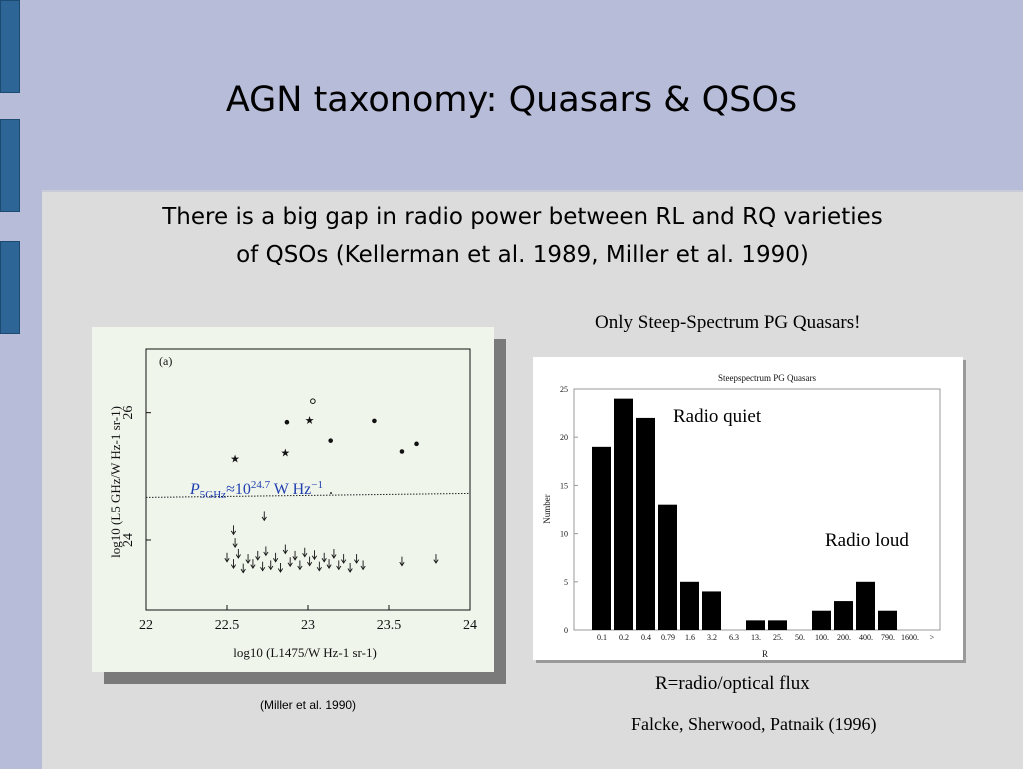  Describe the element at coordinates (128, 413) in the screenshot. I see `scatter-y-tick-label: 26` at that location.